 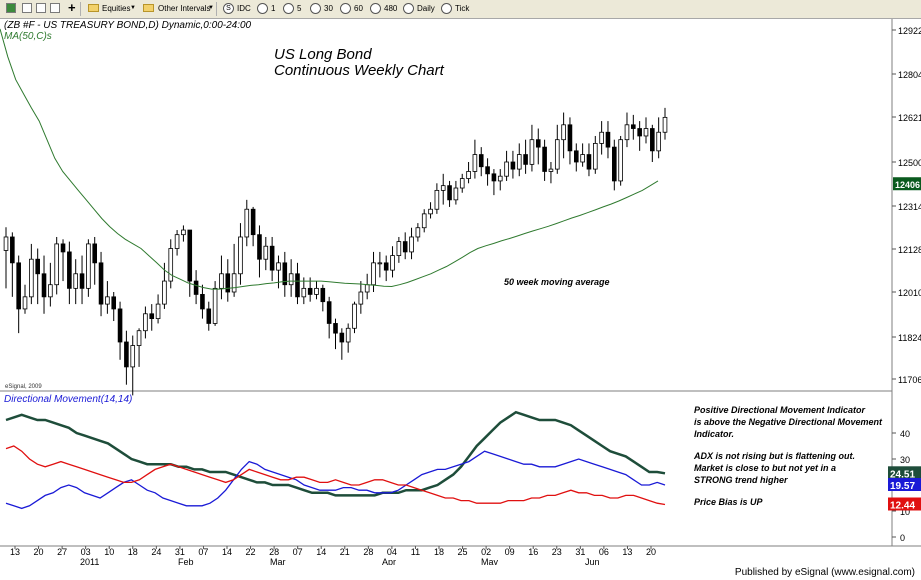 What do you see at coordinates (729, 502) in the screenshot?
I see `note-price-bias: Price Bias is UP` at bounding box center [729, 502].